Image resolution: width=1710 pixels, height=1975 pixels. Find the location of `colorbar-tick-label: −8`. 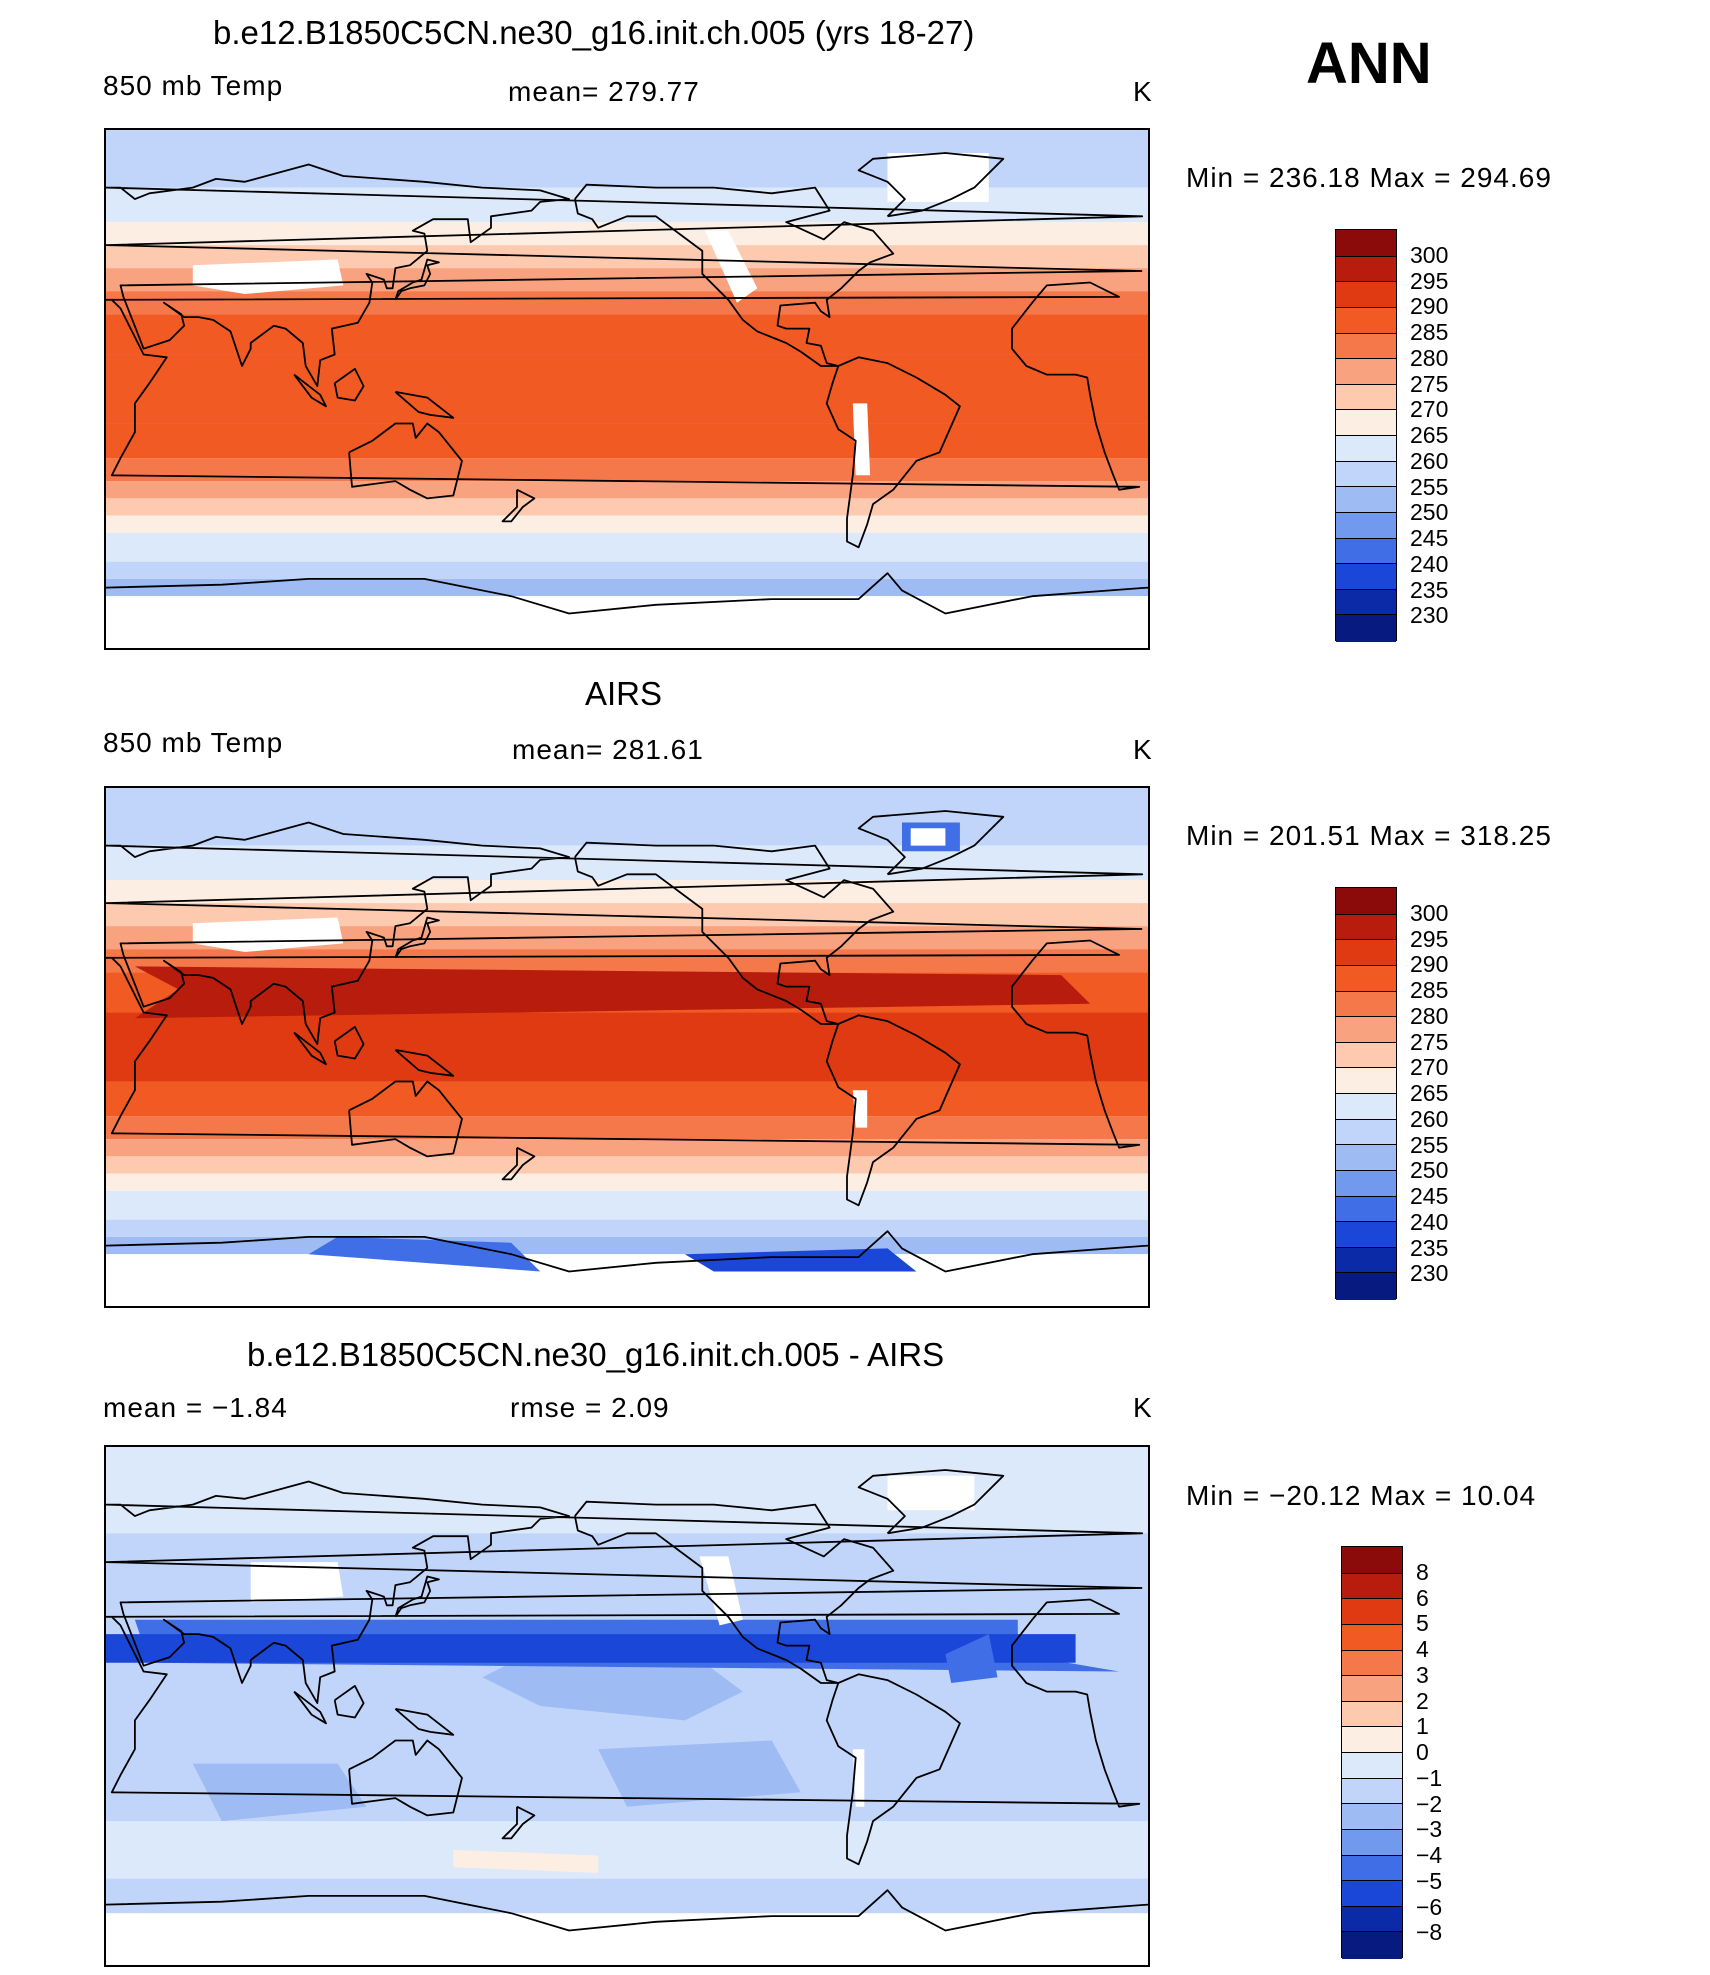

colorbar-tick-label: −8 is located at coordinates (1429, 1932).